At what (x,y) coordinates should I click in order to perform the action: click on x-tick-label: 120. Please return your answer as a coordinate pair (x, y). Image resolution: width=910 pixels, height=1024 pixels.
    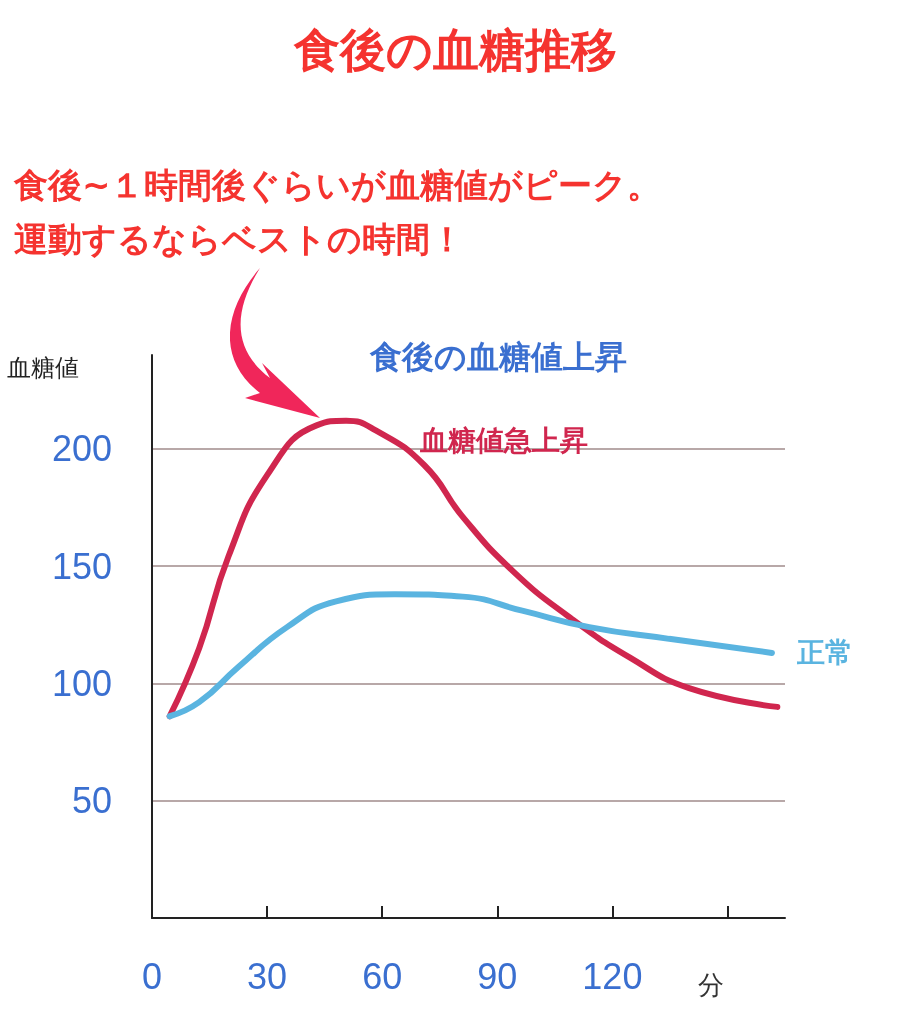
    Looking at the image, I should click on (612, 976).